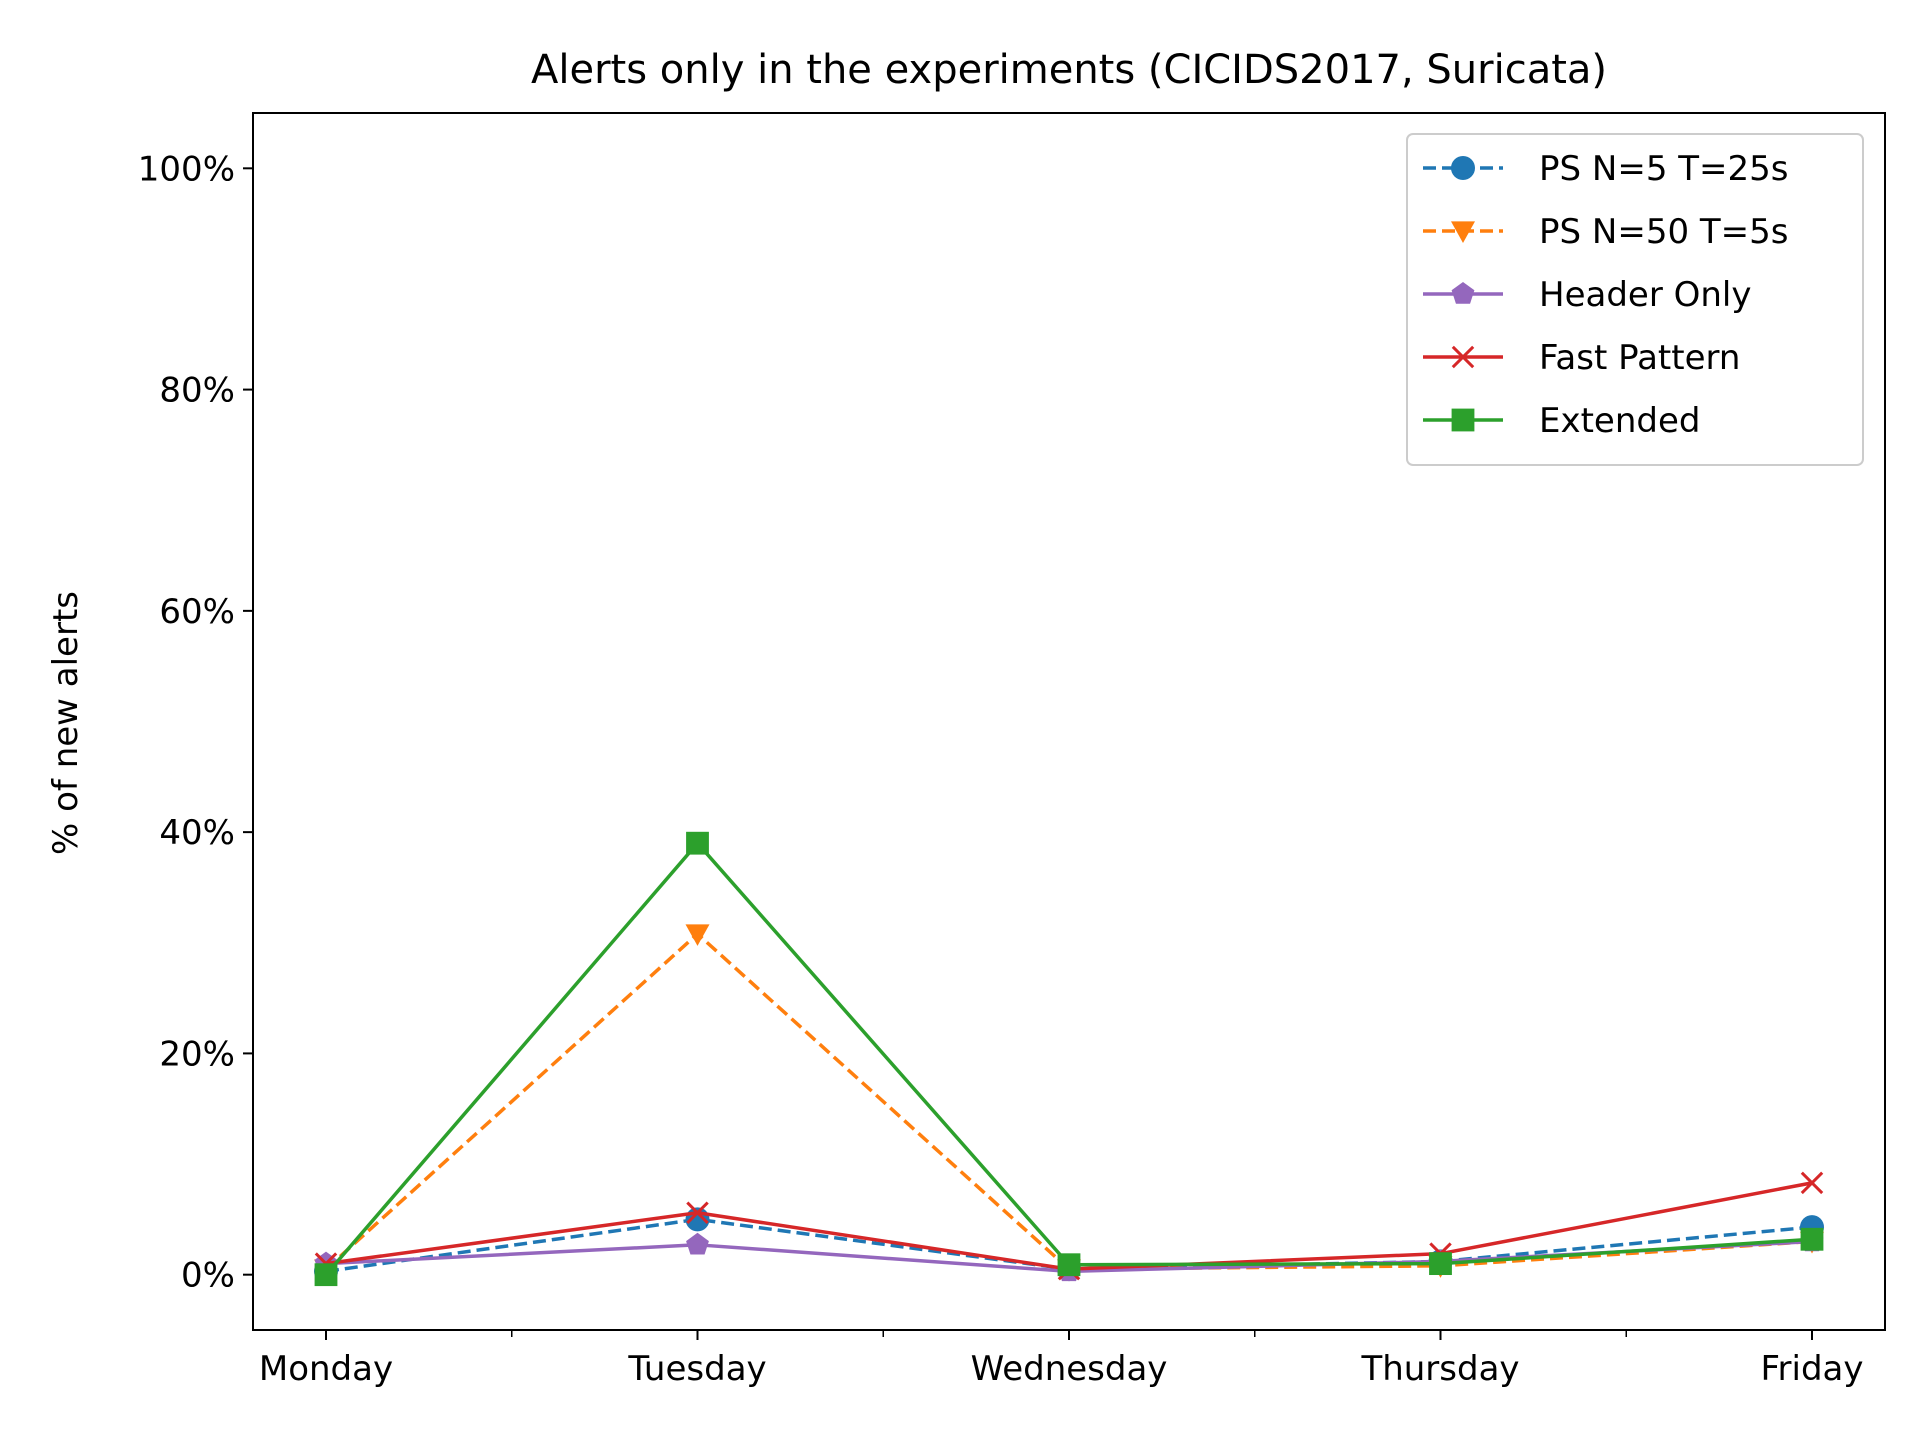 The width and height of the screenshot is (1920, 1440). I want to click on legend-item: Extended, so click(1561, 421).